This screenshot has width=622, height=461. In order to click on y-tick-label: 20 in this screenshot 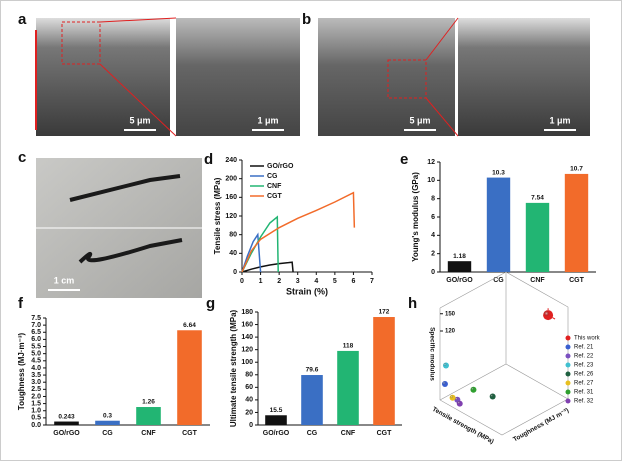, I will do `click(249, 412)`.